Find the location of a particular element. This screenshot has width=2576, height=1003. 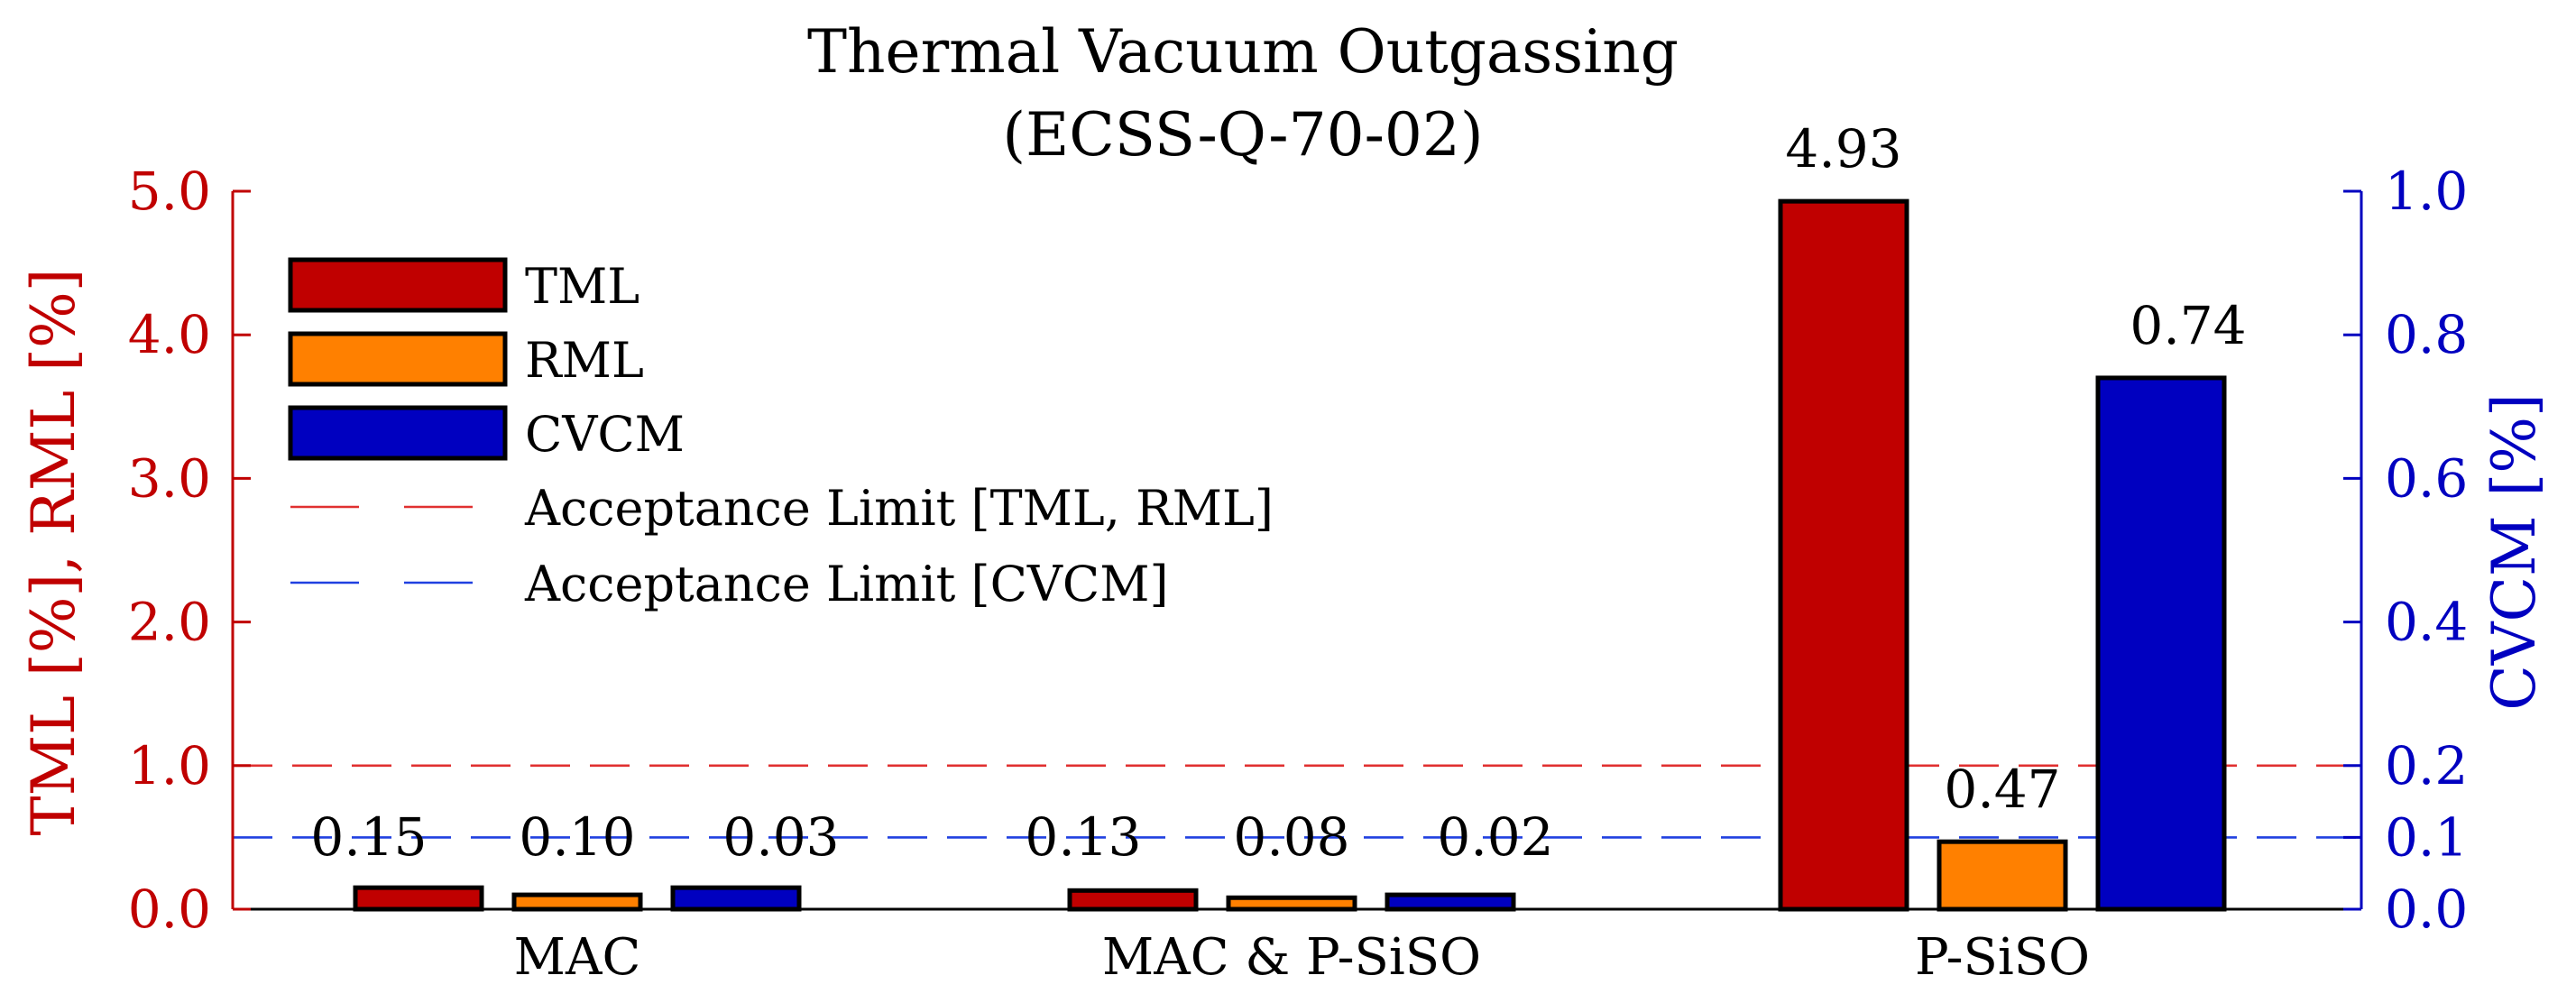

legend-label-limit-2: Acceptance Limit [CVCM] is located at coordinates (846, 584).